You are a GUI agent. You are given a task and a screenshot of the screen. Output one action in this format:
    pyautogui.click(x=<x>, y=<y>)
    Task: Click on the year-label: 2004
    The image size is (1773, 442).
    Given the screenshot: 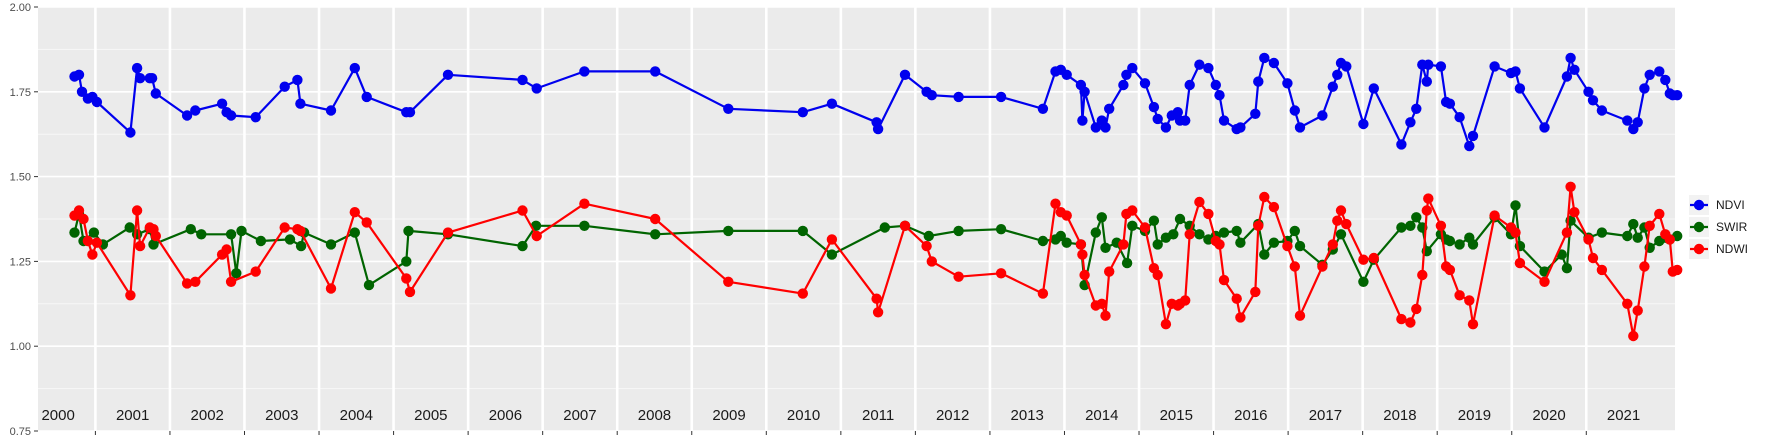 What is the action you would take?
    pyautogui.click(x=356, y=415)
    